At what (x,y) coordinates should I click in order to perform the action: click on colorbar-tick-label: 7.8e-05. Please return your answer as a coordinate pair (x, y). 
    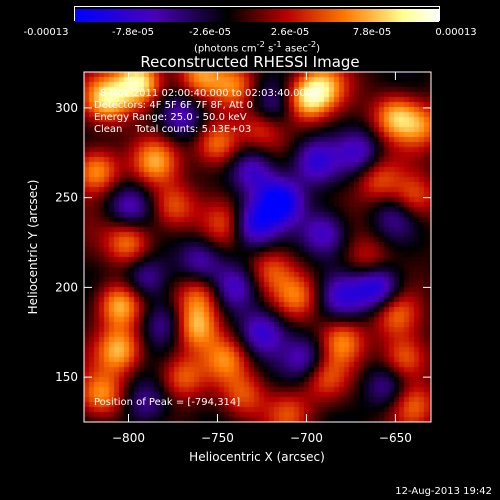
    Looking at the image, I should click on (372, 32).